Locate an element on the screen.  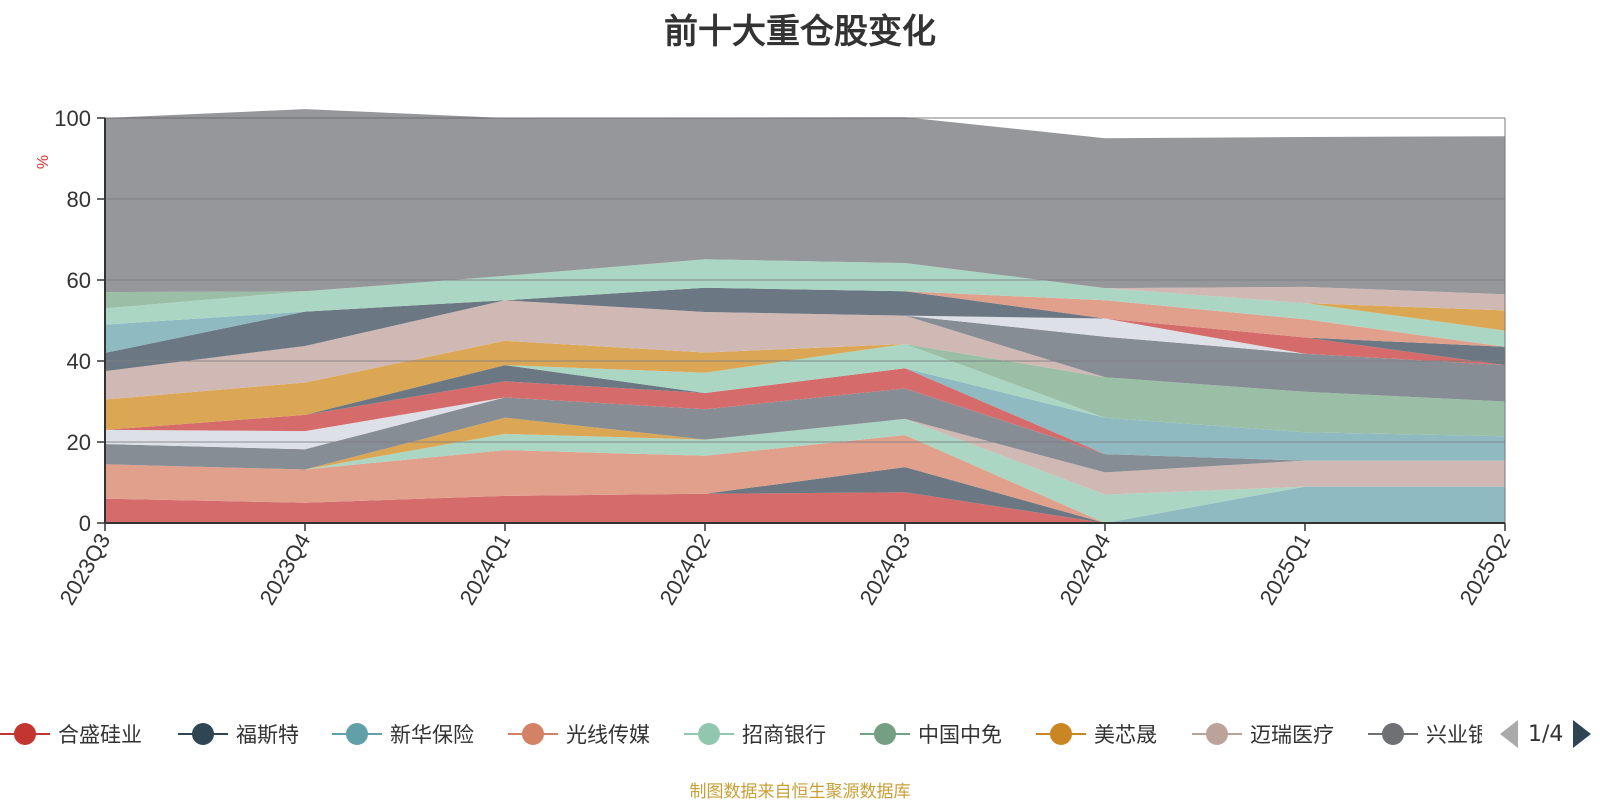
legend-label: 光线传媒 is located at coordinates (608, 735).